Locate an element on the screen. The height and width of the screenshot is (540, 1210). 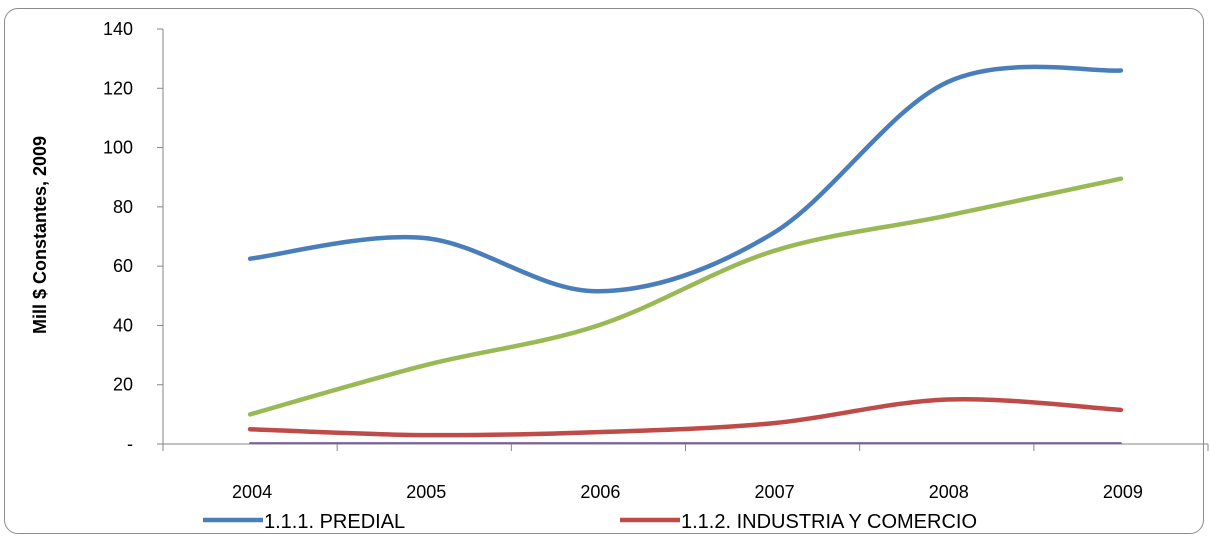
x-tick-label: 2006 is located at coordinates (600, 492).